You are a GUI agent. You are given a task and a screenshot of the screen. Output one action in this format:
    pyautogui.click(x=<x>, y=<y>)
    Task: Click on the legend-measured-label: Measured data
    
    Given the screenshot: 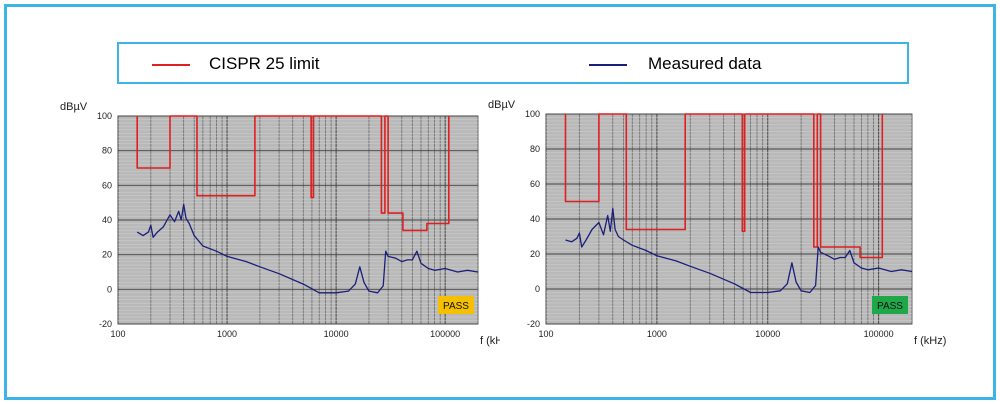 What is the action you would take?
    pyautogui.click(x=705, y=63)
    